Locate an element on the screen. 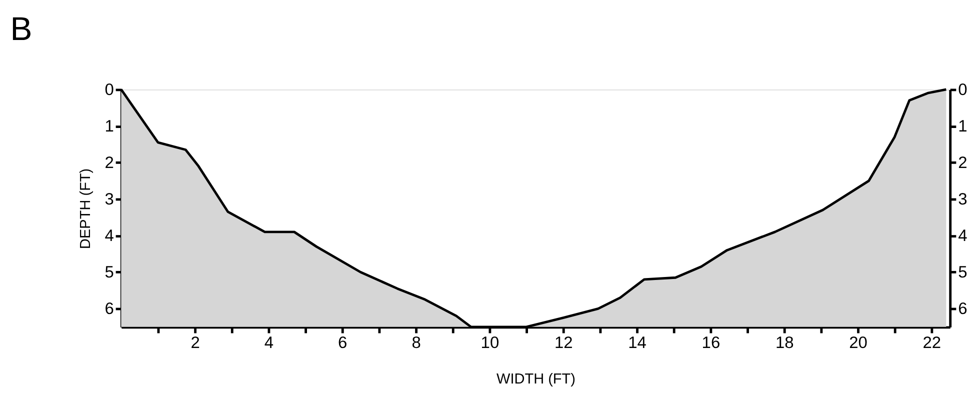 This screenshot has height=418, width=977. x-tick-label: 14 is located at coordinates (637, 343).